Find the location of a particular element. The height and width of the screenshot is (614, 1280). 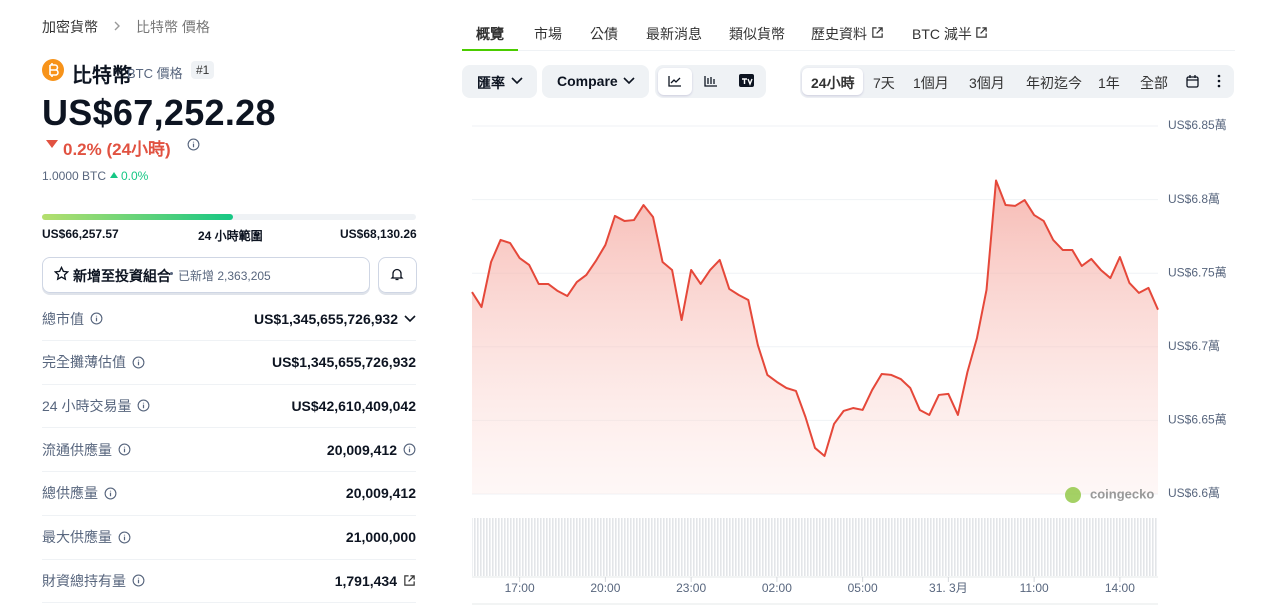

period: 1年 is located at coordinates (1109, 83).